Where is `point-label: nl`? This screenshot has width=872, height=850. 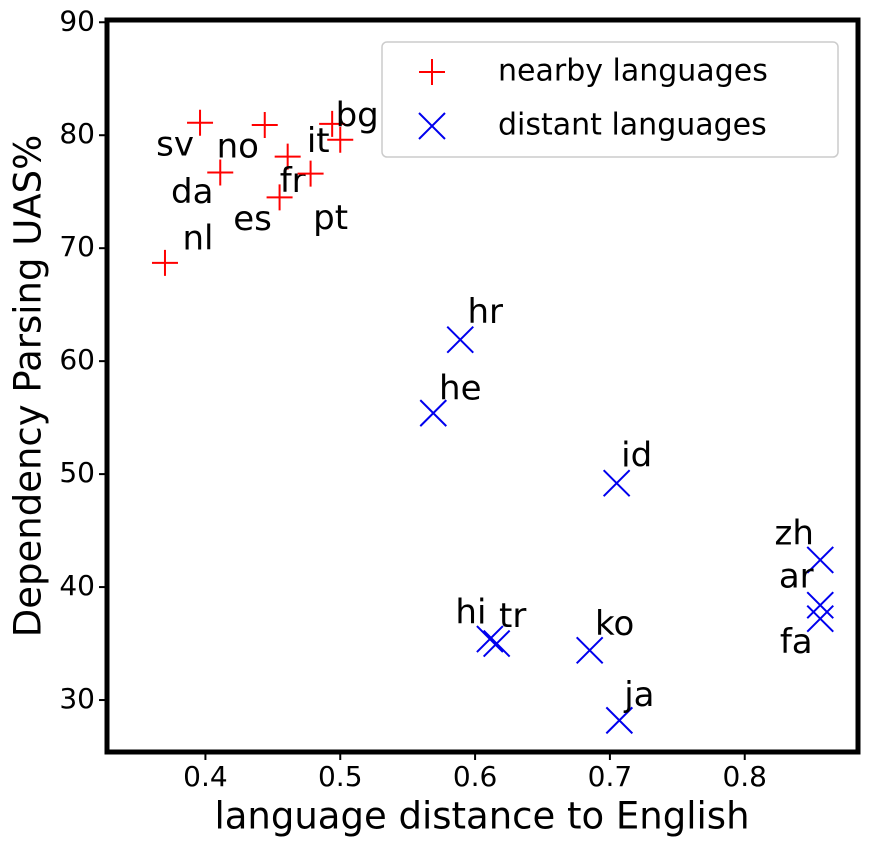 point-label: nl is located at coordinates (197, 238).